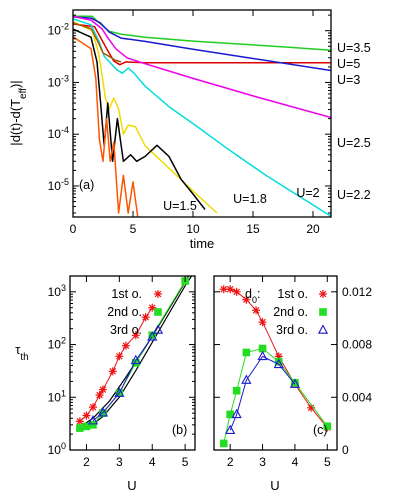 The image size is (411, 504). Describe the element at coordinates (202, 243) in the screenshot. I see `panel-a-xlabel: time` at that location.